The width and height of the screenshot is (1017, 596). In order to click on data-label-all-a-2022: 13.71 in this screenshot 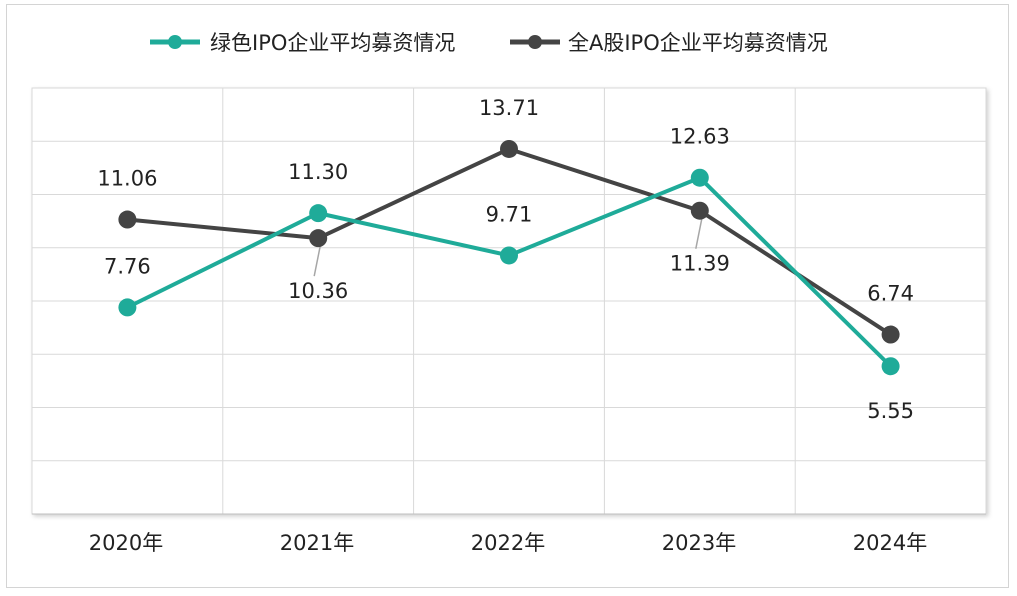, I will do `click(509, 108)`.